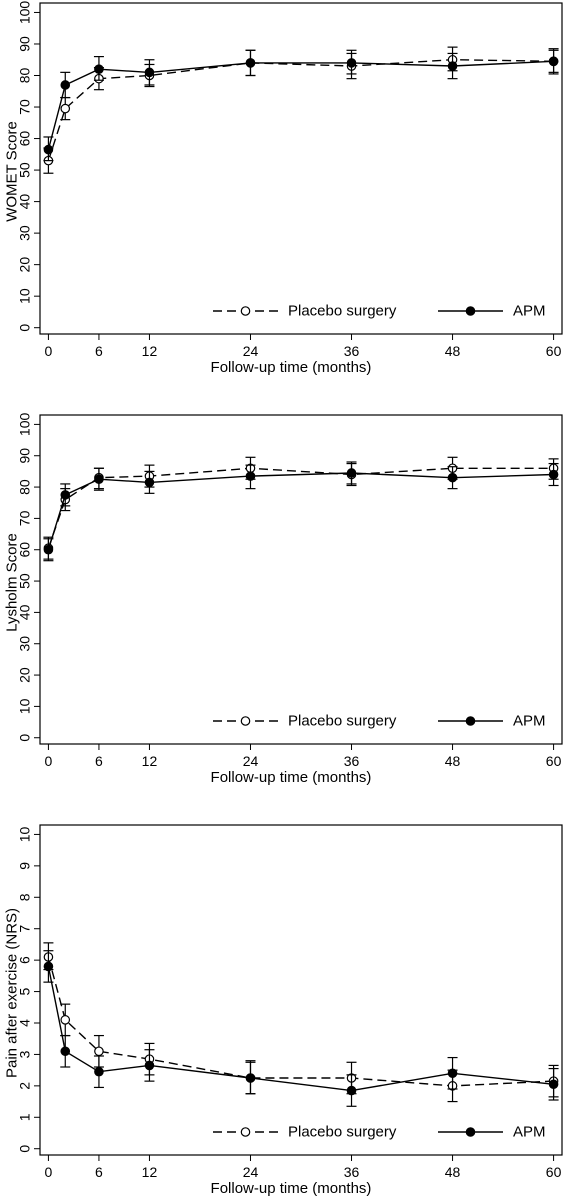 Image resolution: width=565 pixels, height=1200 pixels. Describe the element at coordinates (25, 233) in the screenshot. I see `y-tick-label: 30` at that location.